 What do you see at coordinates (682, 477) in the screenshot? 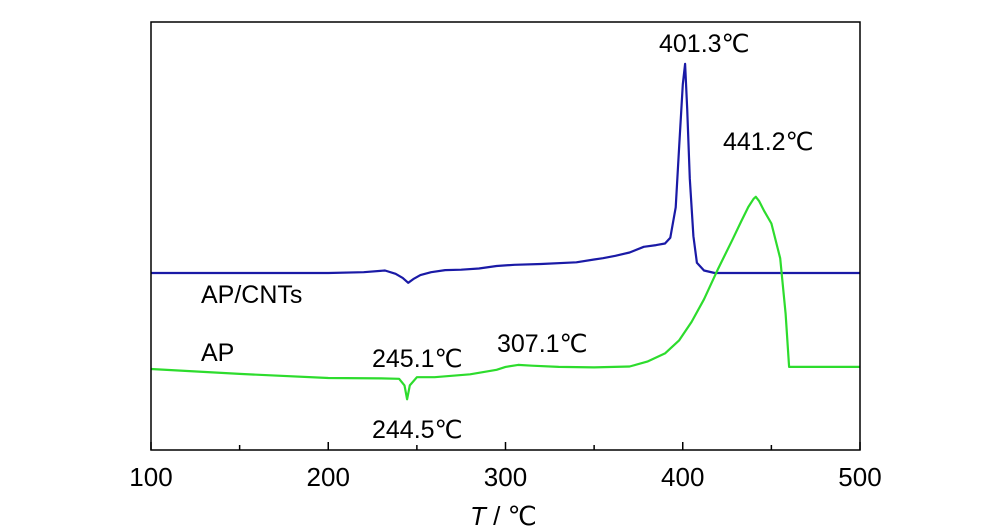
I see `x-tick-label: 400` at bounding box center [682, 477].